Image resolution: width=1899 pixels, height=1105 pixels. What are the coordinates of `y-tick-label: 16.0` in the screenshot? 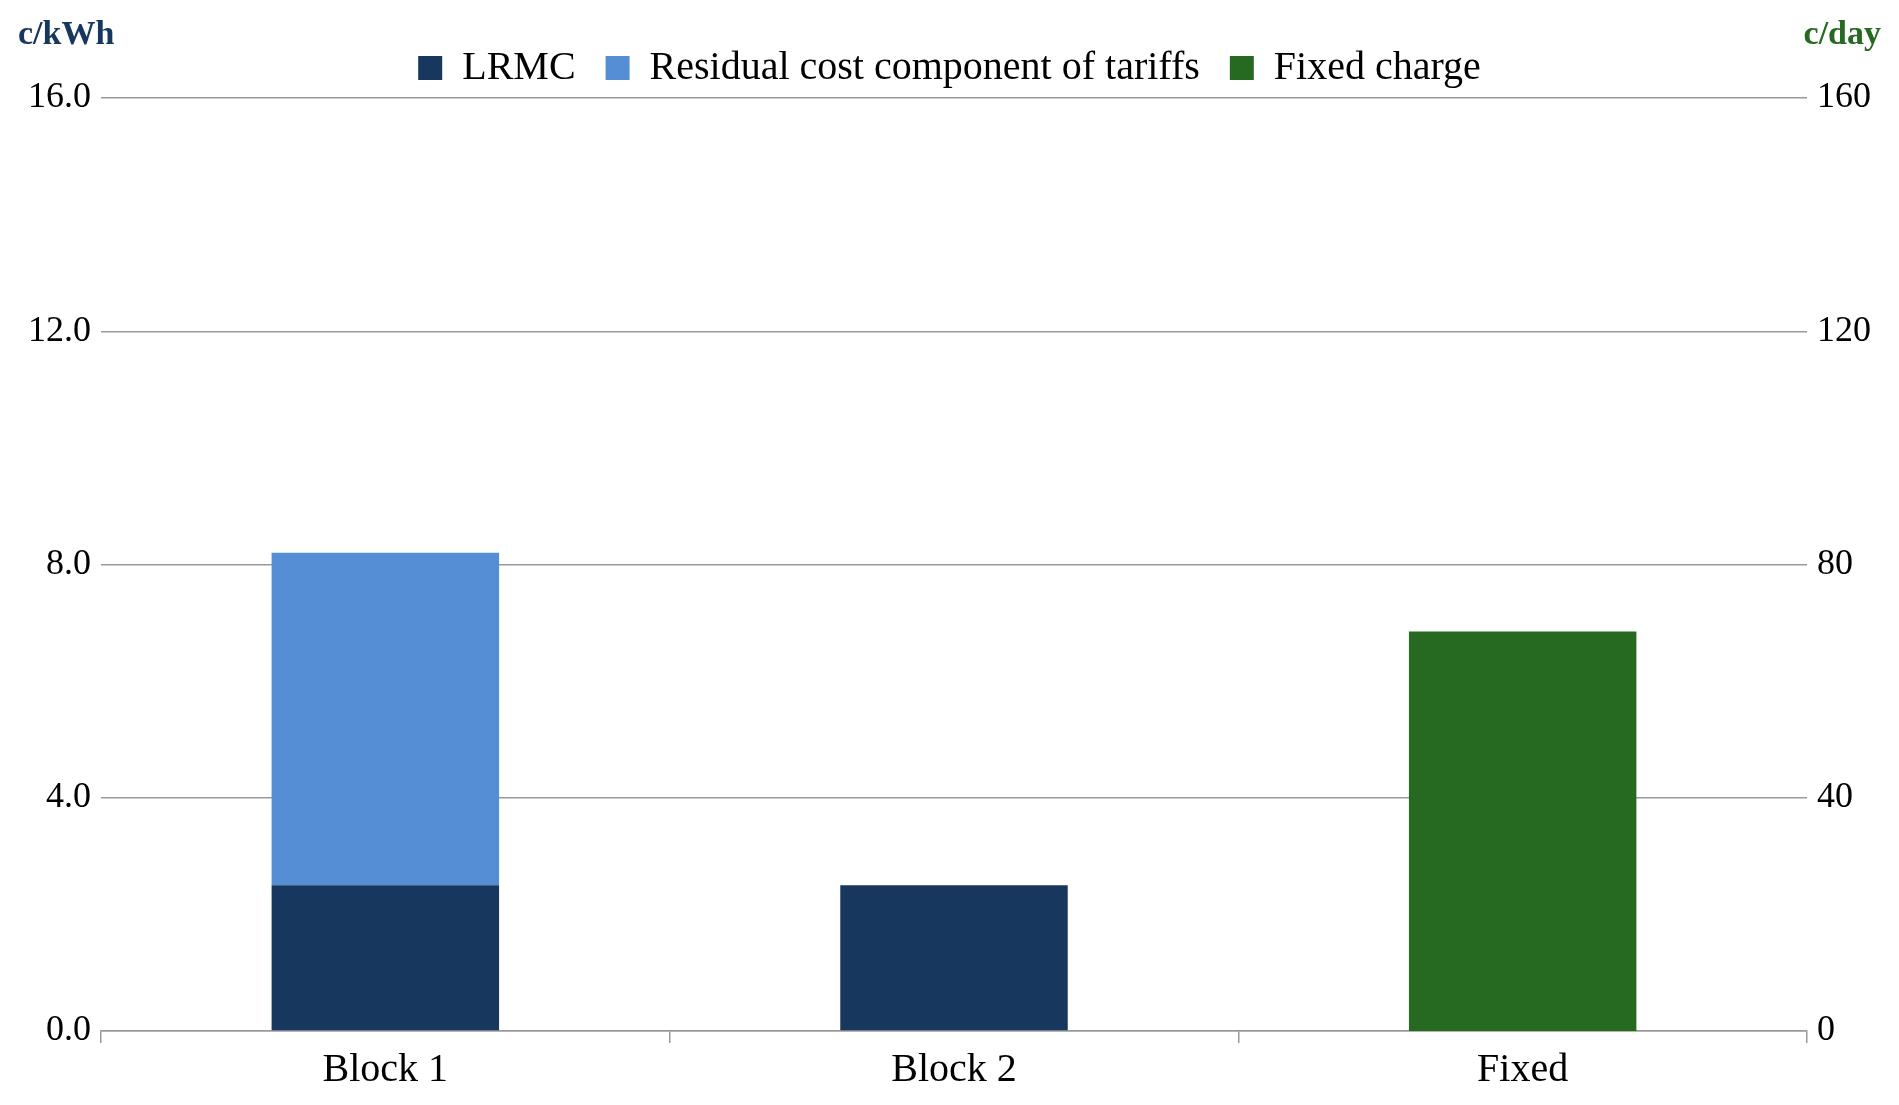 It's located at (59, 95).